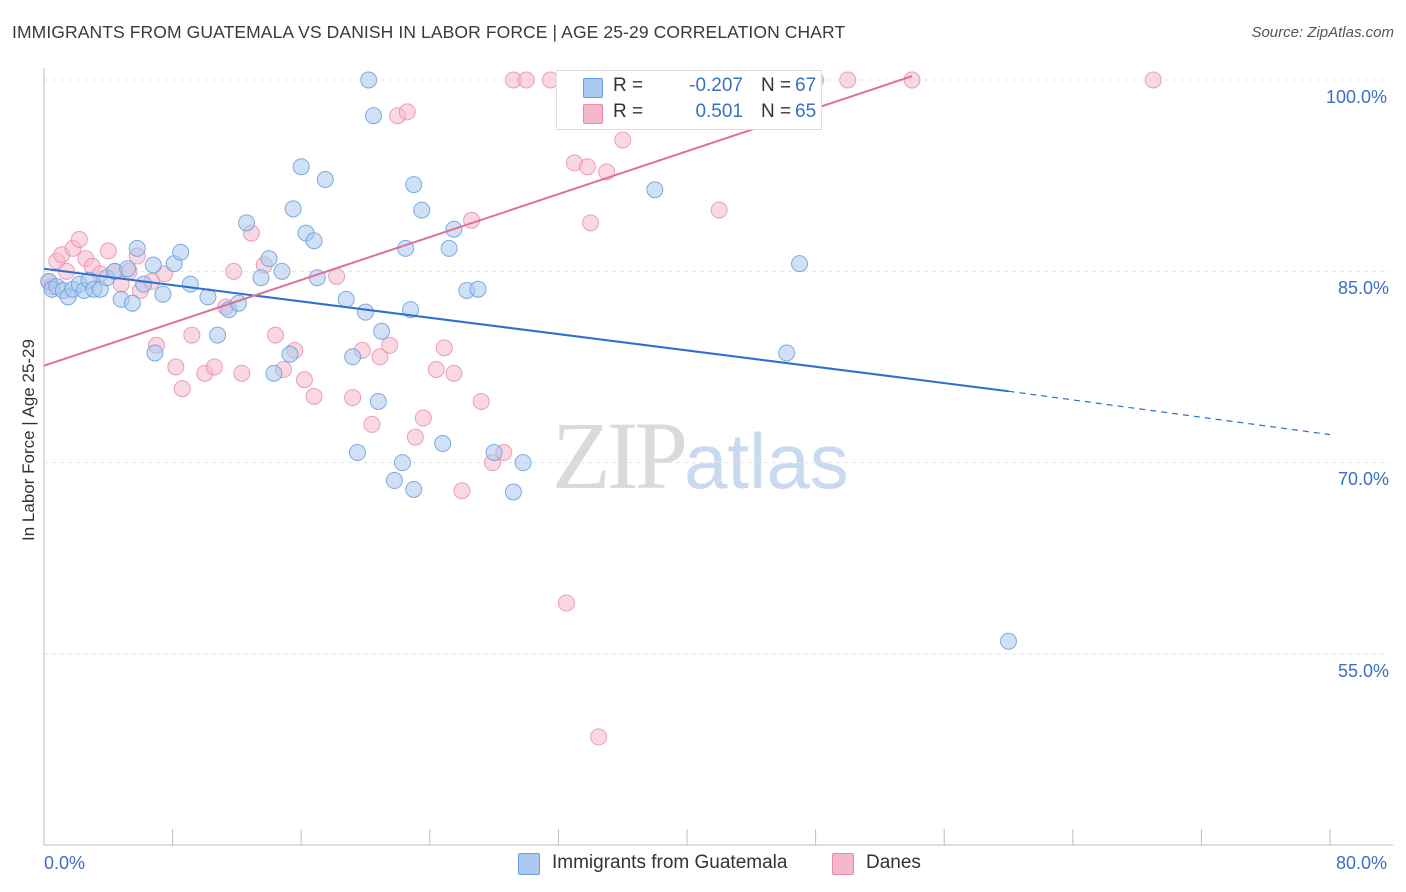  What do you see at coordinates (689, 100) in the screenshot?
I see `stats-legend: R = -0.207 N = 67 R = 0.501 N = 65` at bounding box center [689, 100].